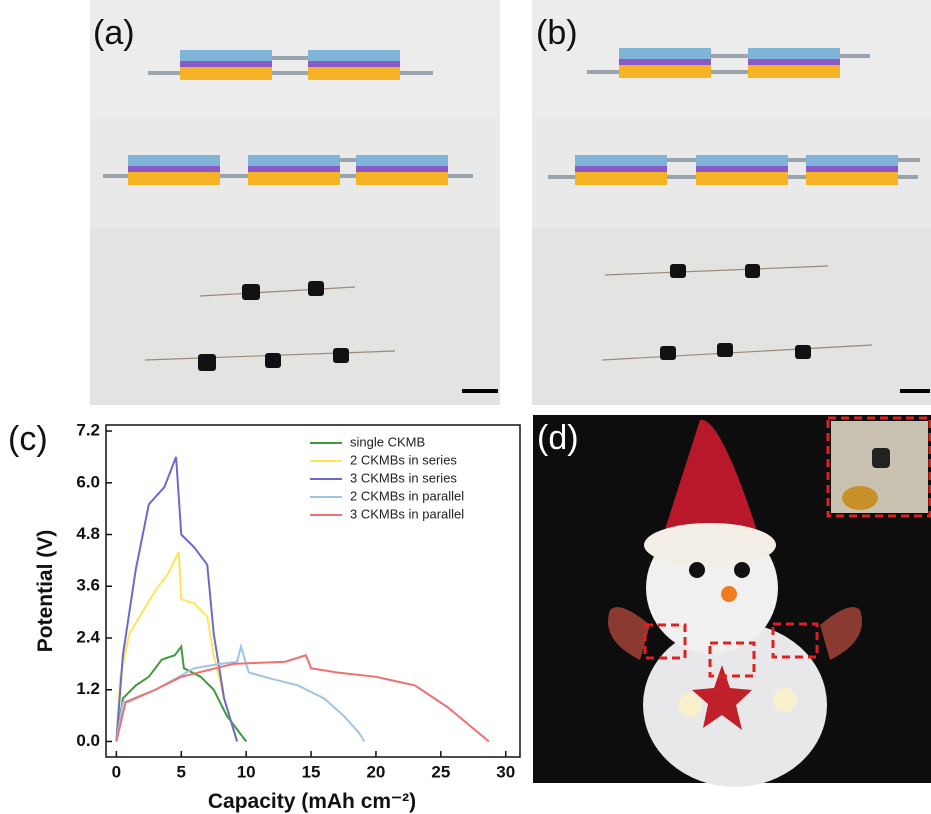  I want to click on x-tick-label: 5, so click(181, 771).